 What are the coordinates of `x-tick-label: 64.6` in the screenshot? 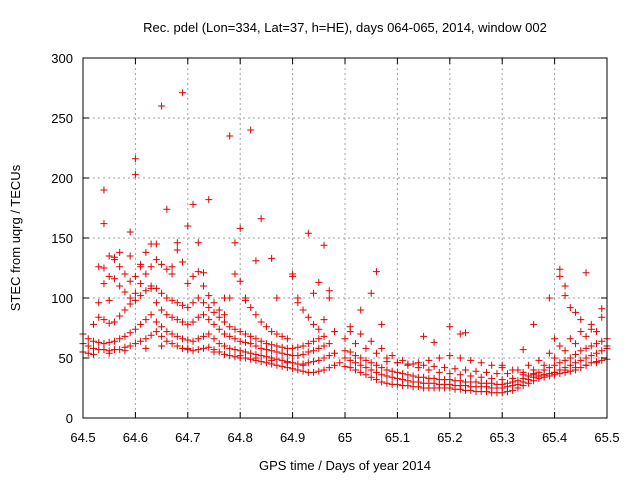 It's located at (135, 437).